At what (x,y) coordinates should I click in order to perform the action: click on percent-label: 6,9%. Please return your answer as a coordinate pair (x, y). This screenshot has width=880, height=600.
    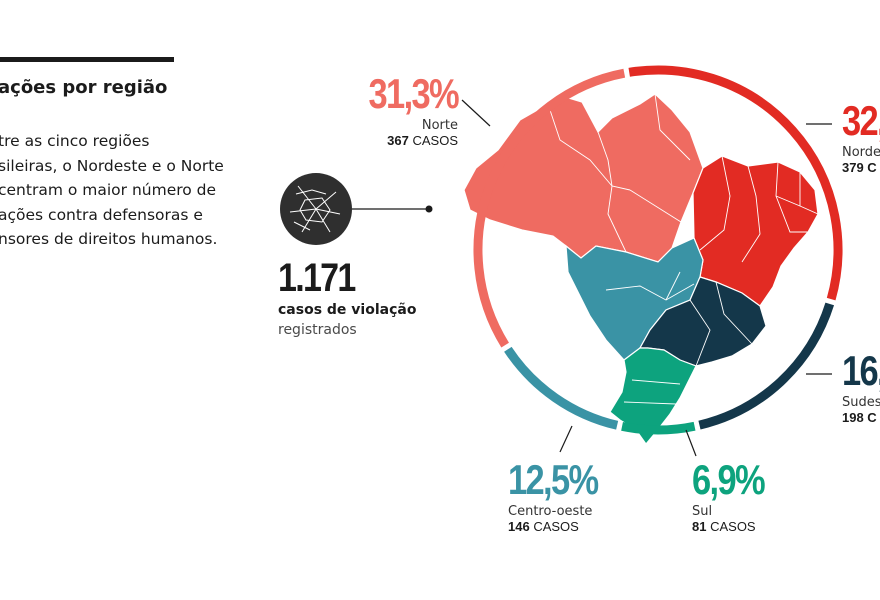
    Looking at the image, I should click on (729, 479).